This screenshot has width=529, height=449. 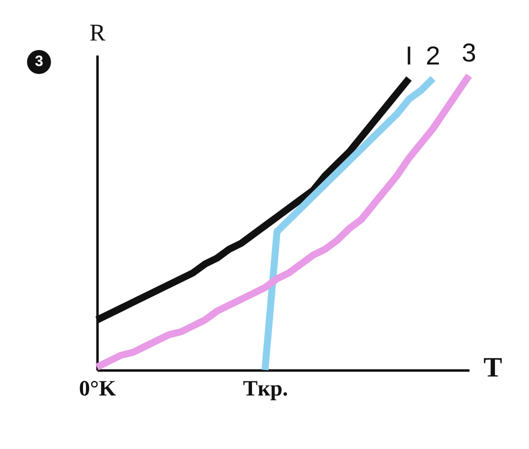 I want to click on x-tick-label: Tкр., so click(x=265, y=388).